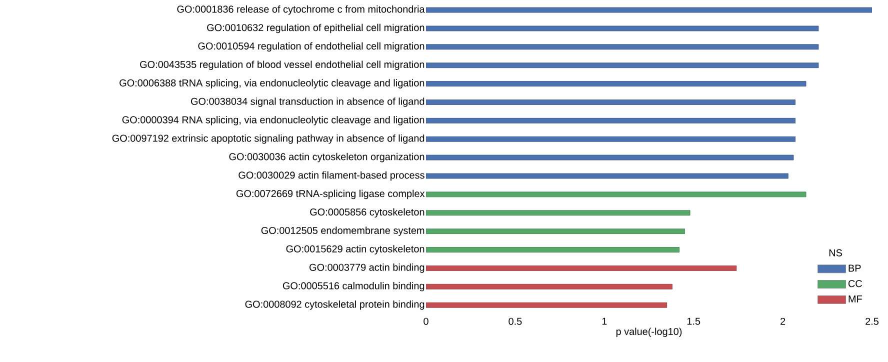 The image size is (888, 362). Describe the element at coordinates (604, 321) in the screenshot. I see `x-tick-label: 1` at that location.